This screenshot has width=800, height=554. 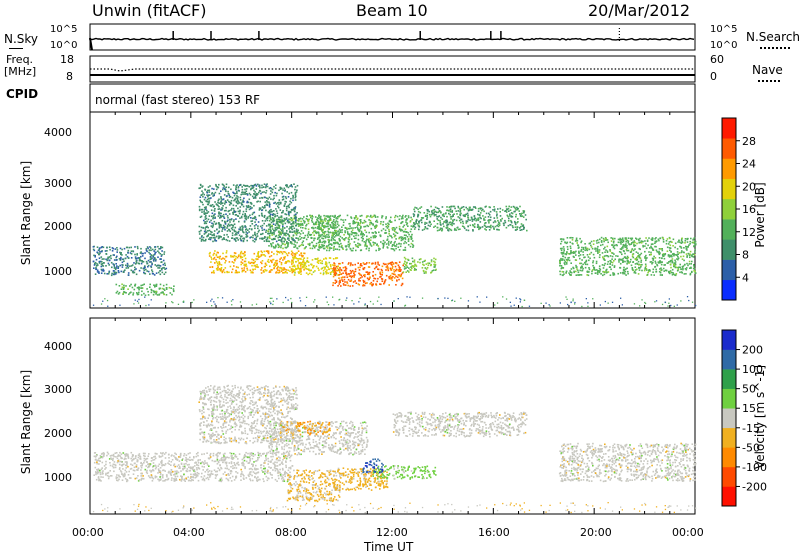 What do you see at coordinates (752, 369) in the screenshot?
I see `velocity-colorbar-ticklabel-1: 100` at bounding box center [752, 369].